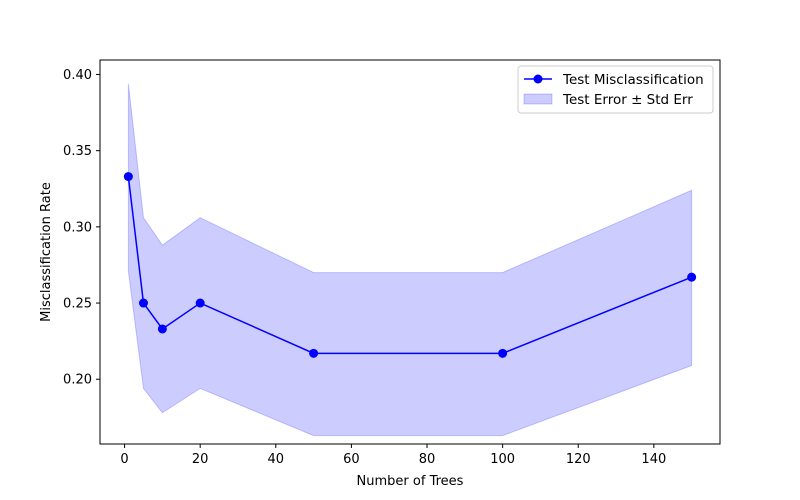 This screenshot has height=500, width=800. What do you see at coordinates (627, 100) in the screenshot?
I see `legend-label-band: Test Error ± Std Err` at bounding box center [627, 100].